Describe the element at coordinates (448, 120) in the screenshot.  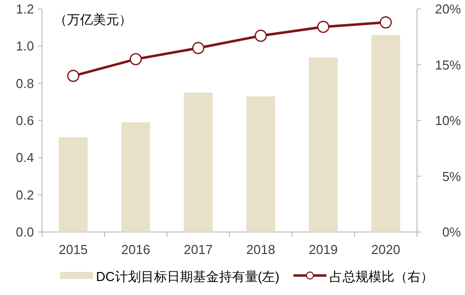
I see `y2-tick-label: 10%` at that location.